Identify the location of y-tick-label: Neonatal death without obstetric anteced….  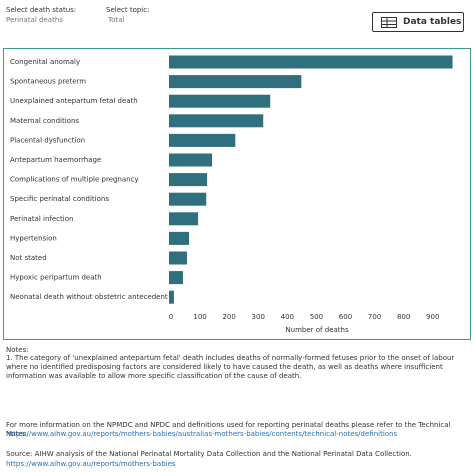
(89, 297).